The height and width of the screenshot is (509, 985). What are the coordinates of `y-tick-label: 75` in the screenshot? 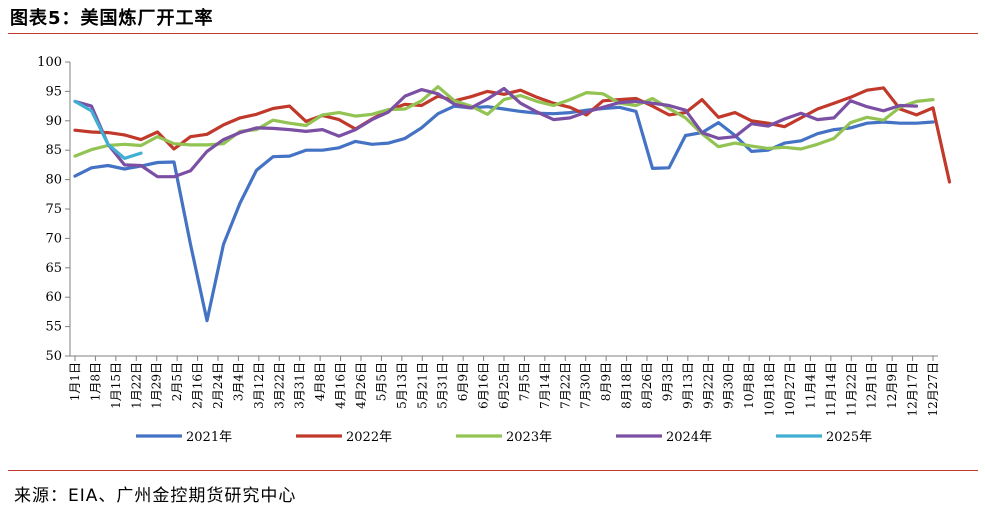 It's located at (53, 209).